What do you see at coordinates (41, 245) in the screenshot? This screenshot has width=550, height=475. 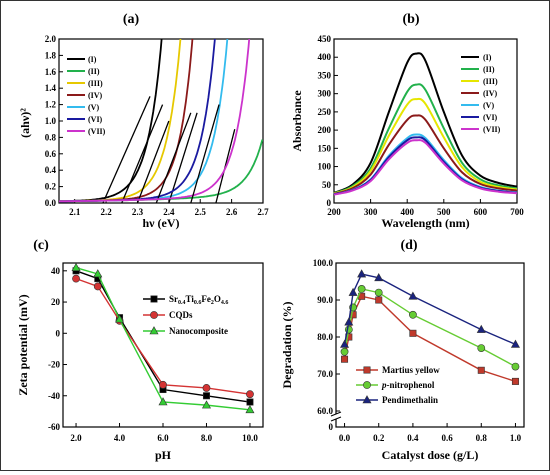 I see `panel-label-c: (c)` at bounding box center [41, 245].